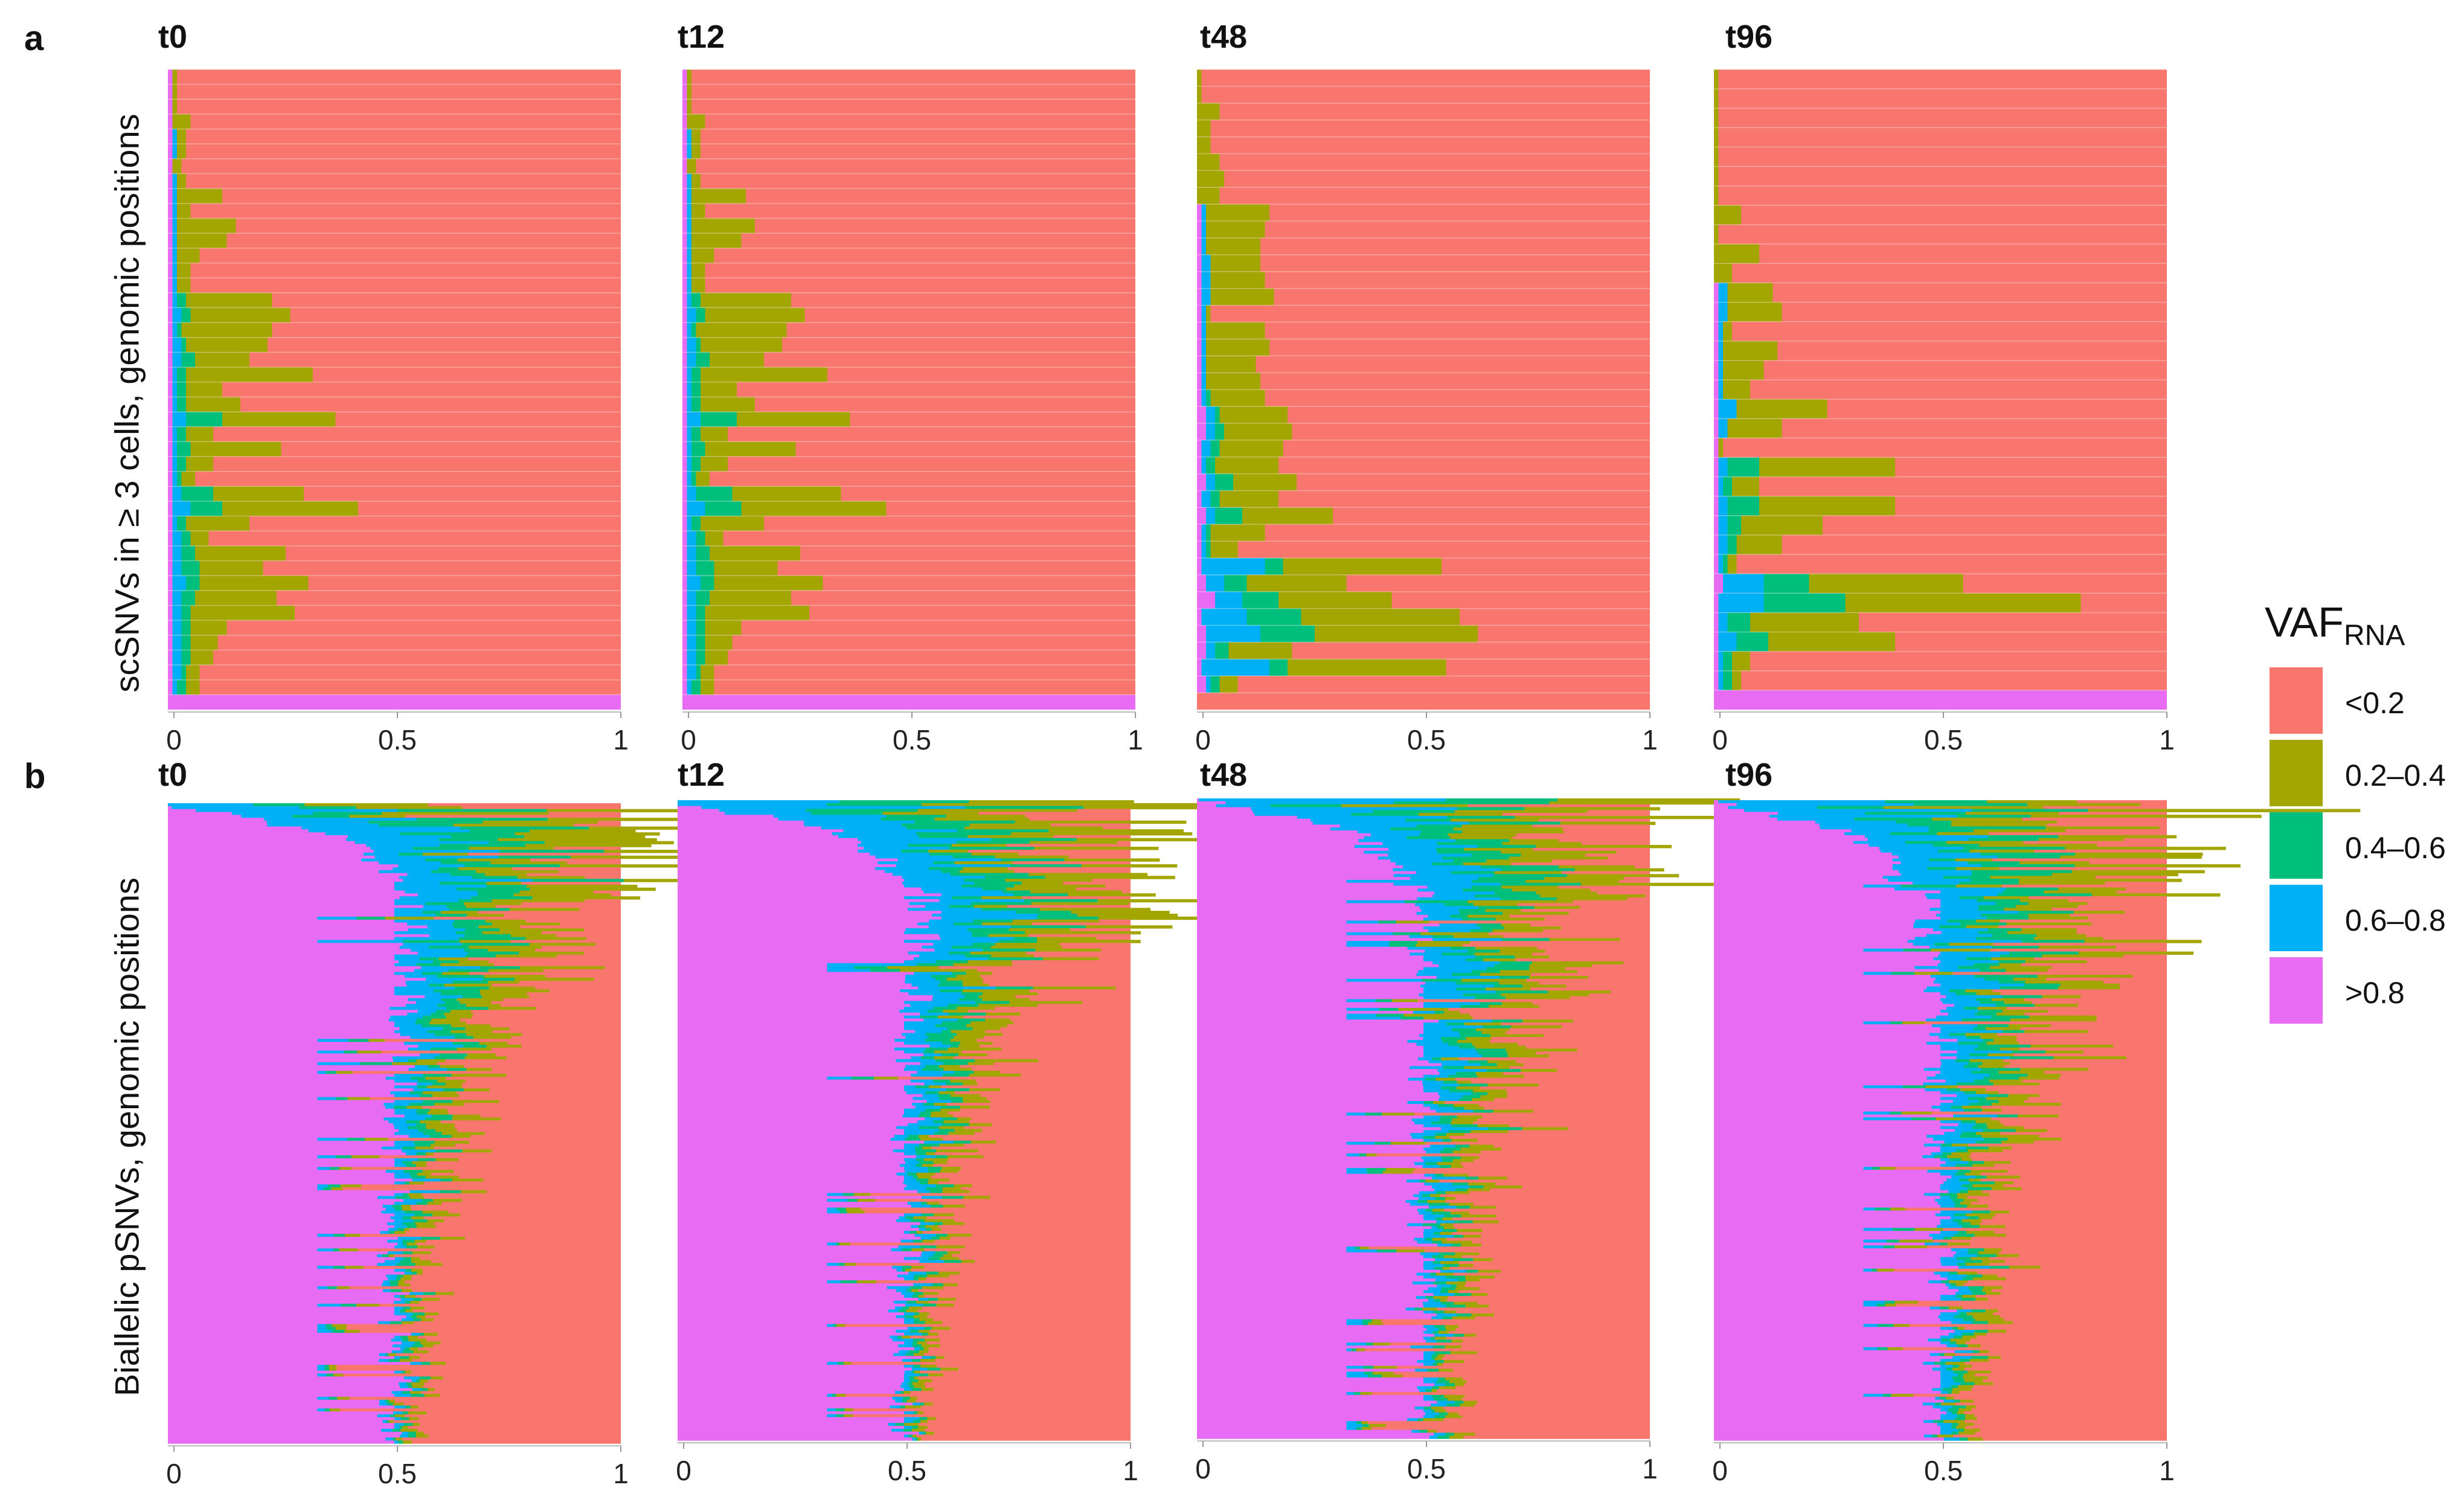 The height and width of the screenshot is (1505, 2464). Describe the element at coordinates (1201, 583) in the screenshot. I see `bar-segment-gt08` at that location.